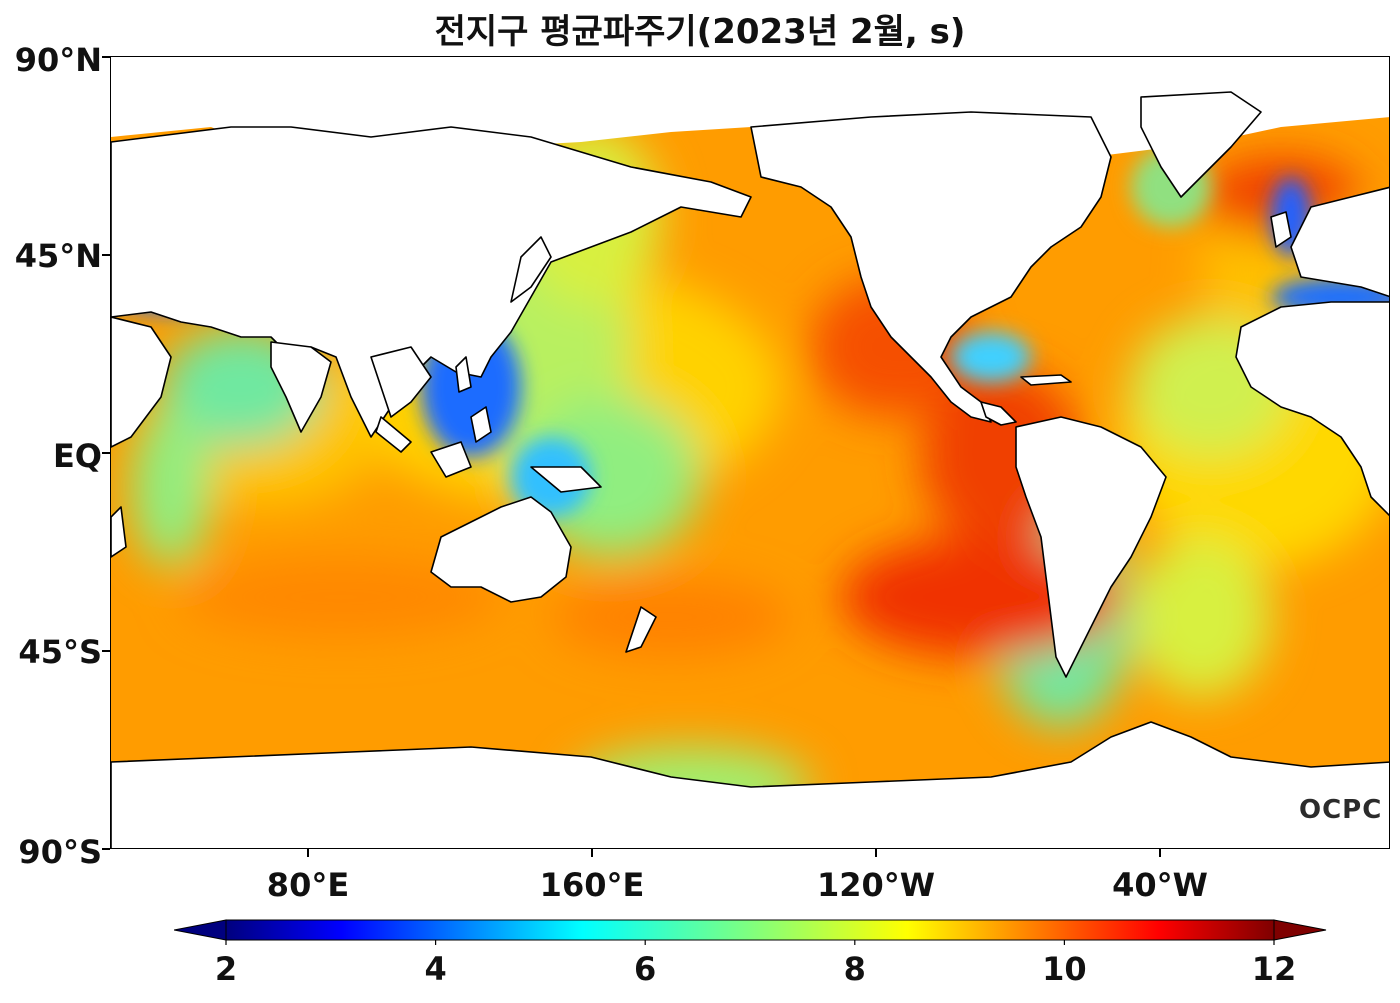  I want to click on map-title: 전지구 평균파주기(2023년 2월, s), so click(700, 32).